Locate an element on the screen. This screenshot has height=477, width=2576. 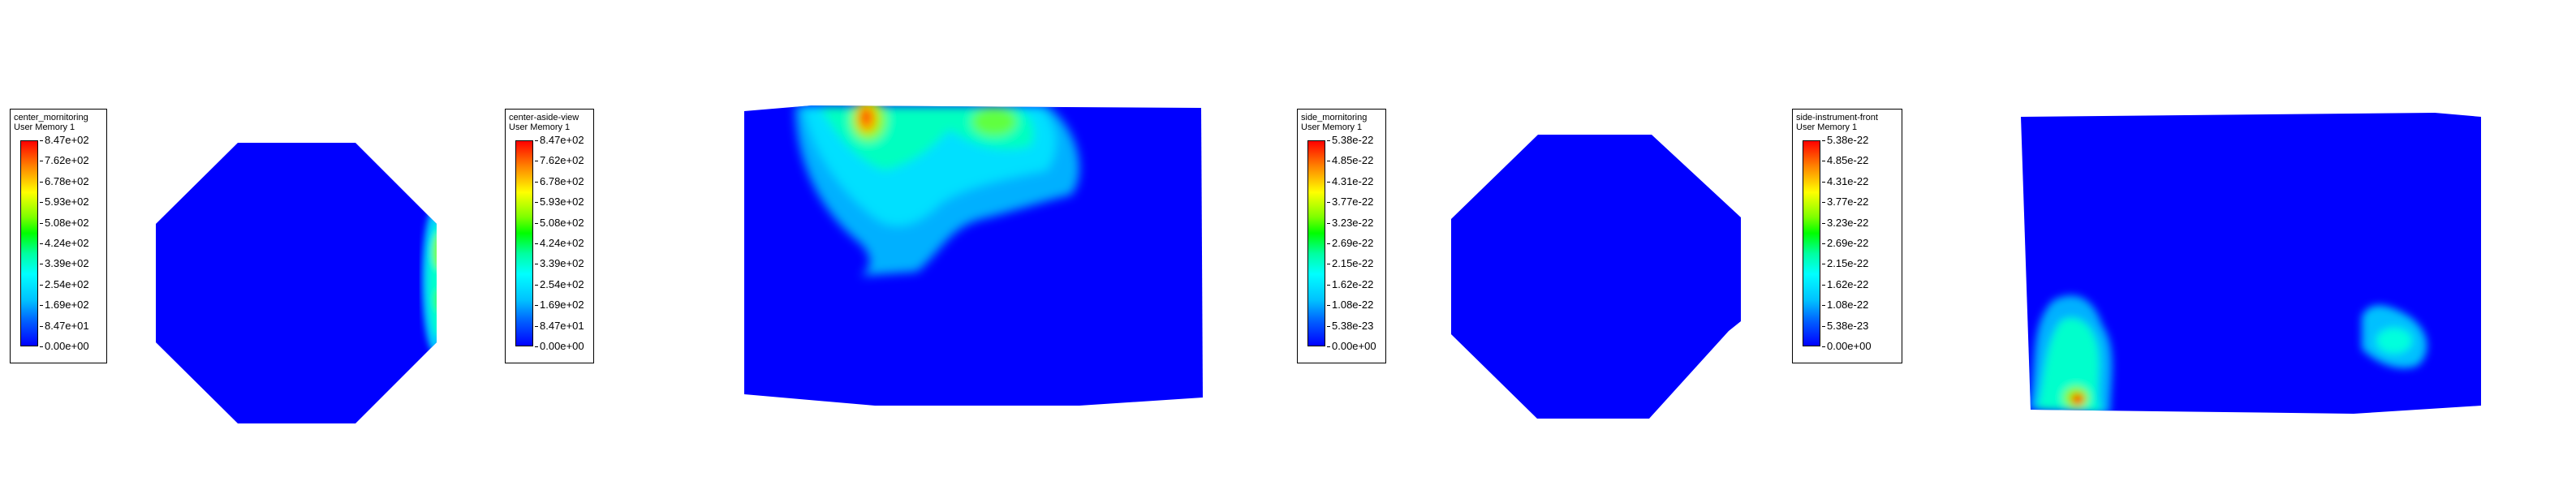
contour-view-center-octagon is located at coordinates (296, 284).